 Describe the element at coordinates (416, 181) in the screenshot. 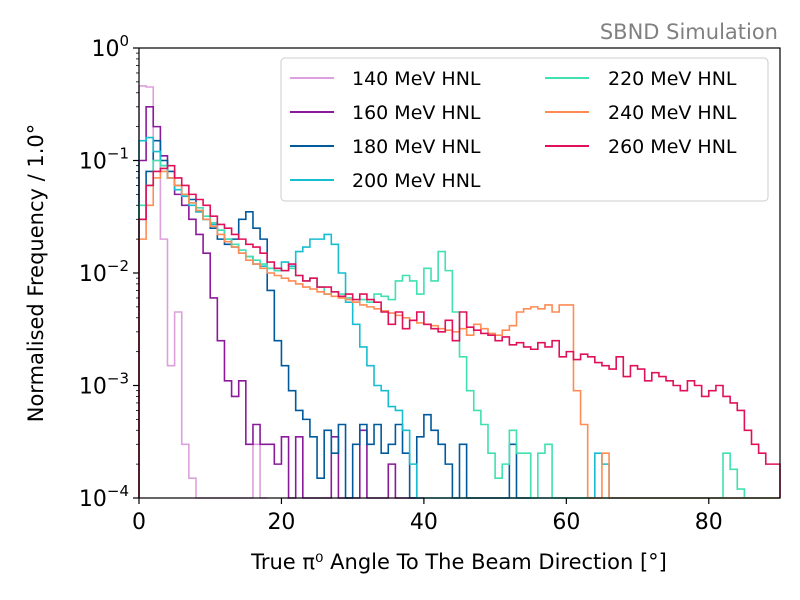

I see `legend-label: 200 MeV HNL` at that location.